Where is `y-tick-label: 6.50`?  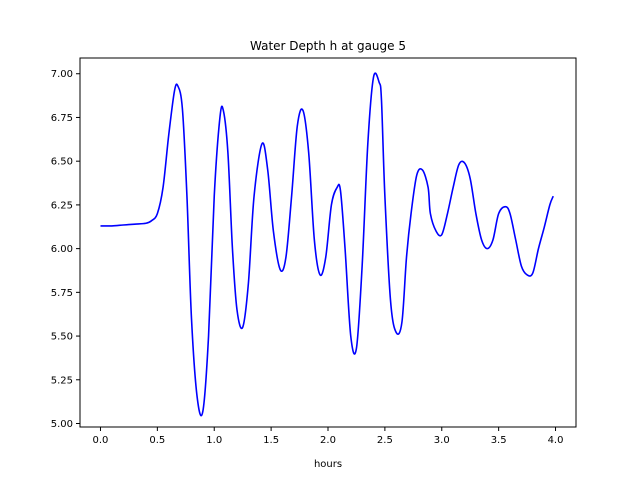 y-tick-label: 6.50 is located at coordinates (62, 162).